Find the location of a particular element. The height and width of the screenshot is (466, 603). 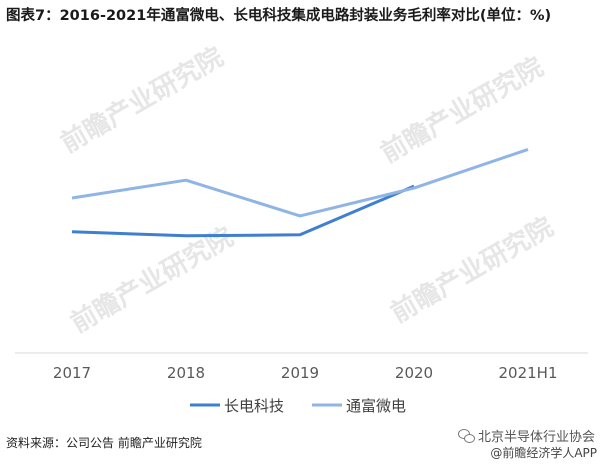

x-tick-label: 2019 is located at coordinates (300, 373).